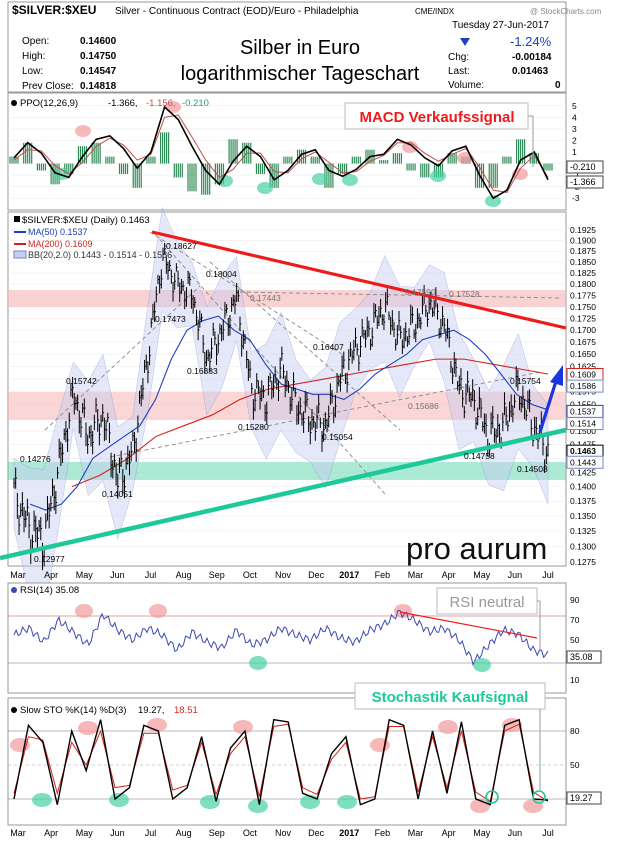 The width and height of the screenshot is (620, 843). I want to click on sto-k-line, so click(281, 762).